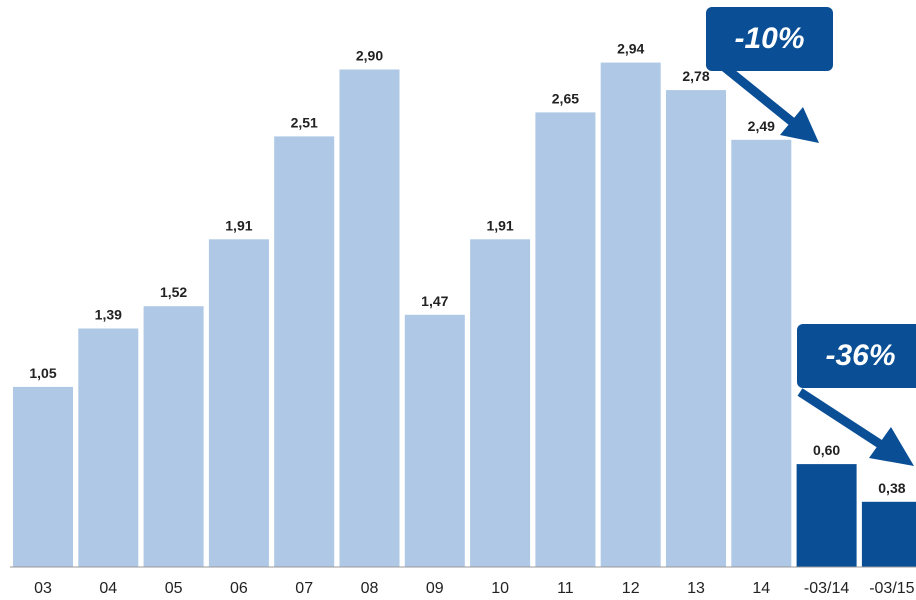 This screenshot has height=600, width=916. Describe the element at coordinates (474, 588) in the screenshot. I see `x-tick-labels-group: 03 04 05 06 07 08 09 10 11 12 13 14 -03/14 -03/15` at that location.